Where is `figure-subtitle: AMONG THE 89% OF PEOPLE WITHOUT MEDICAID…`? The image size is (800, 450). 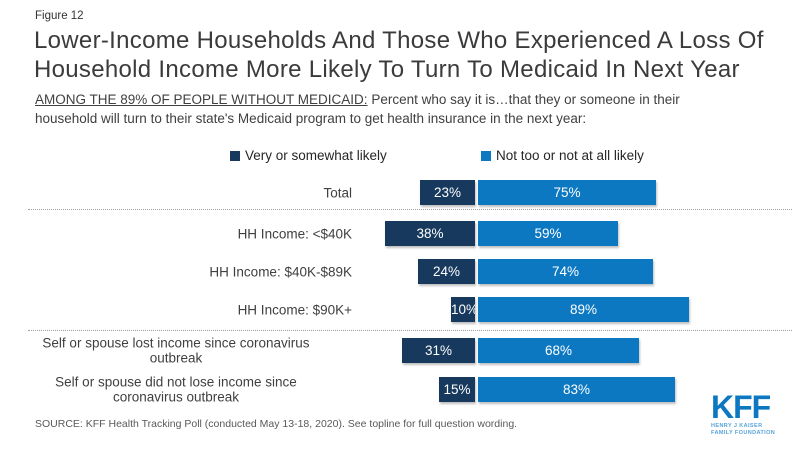 figure-subtitle: AMONG THE 89% OF PEOPLE WITHOUT MEDICAID… is located at coordinates (401, 109).